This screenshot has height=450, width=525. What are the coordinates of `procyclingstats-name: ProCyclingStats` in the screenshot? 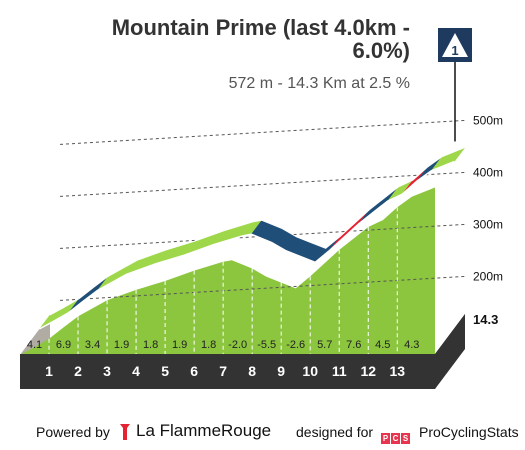 It's located at (469, 432).